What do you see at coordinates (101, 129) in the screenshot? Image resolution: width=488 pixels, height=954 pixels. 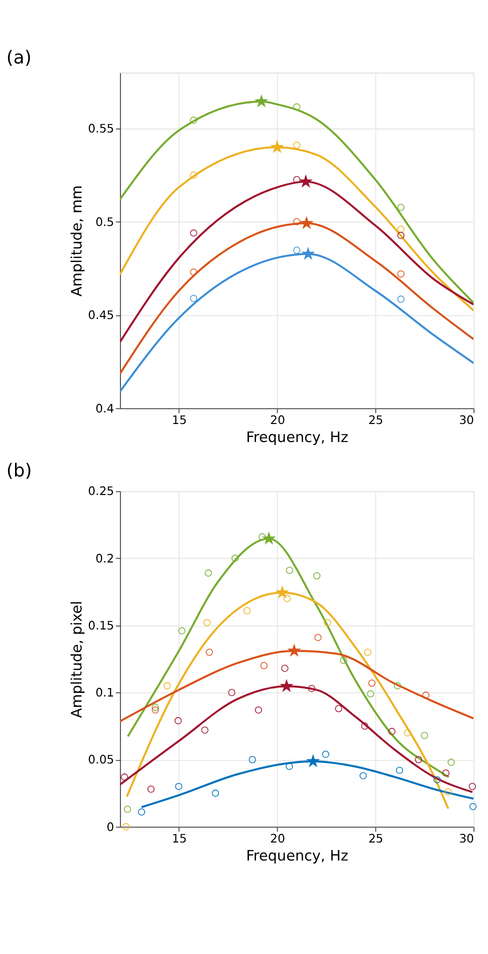 I see `y-tick-label: 0.55` at bounding box center [101, 129].